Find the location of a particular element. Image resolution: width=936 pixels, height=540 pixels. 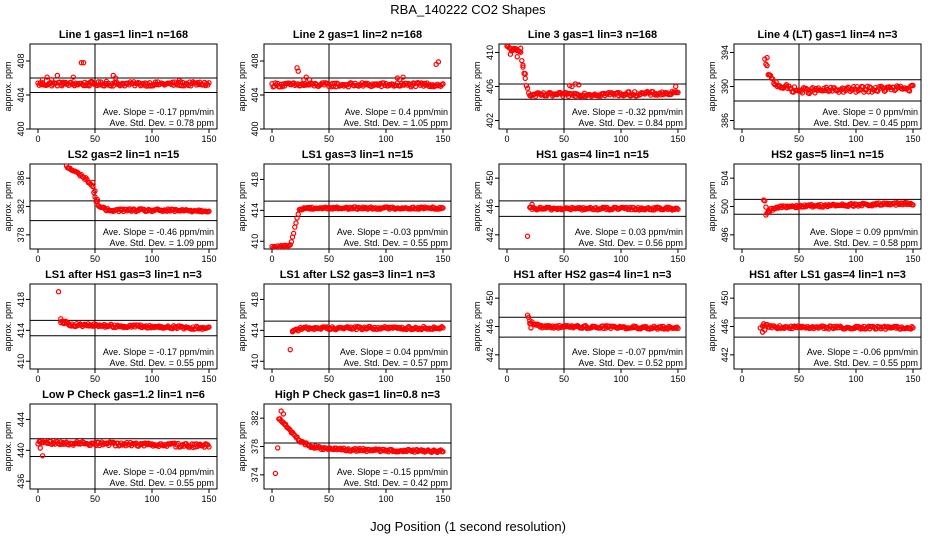

slope-annotation: Ave. Slope = -0.17 ppm/min is located at coordinates (158, 352).